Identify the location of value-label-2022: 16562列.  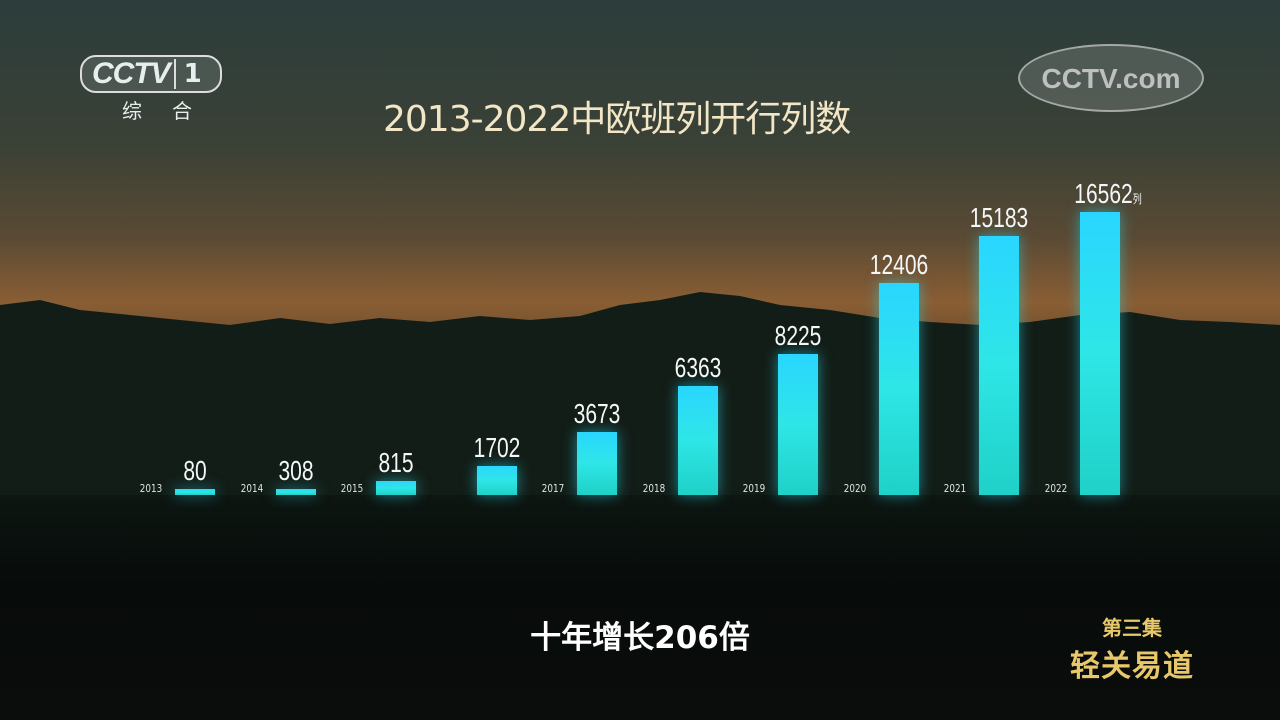
(1107, 193).